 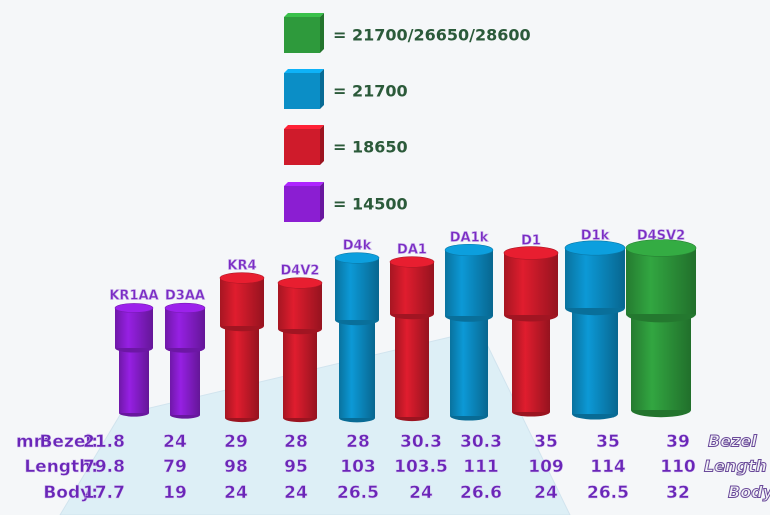 I want to click on light-label: D3AA, so click(x=185, y=296).